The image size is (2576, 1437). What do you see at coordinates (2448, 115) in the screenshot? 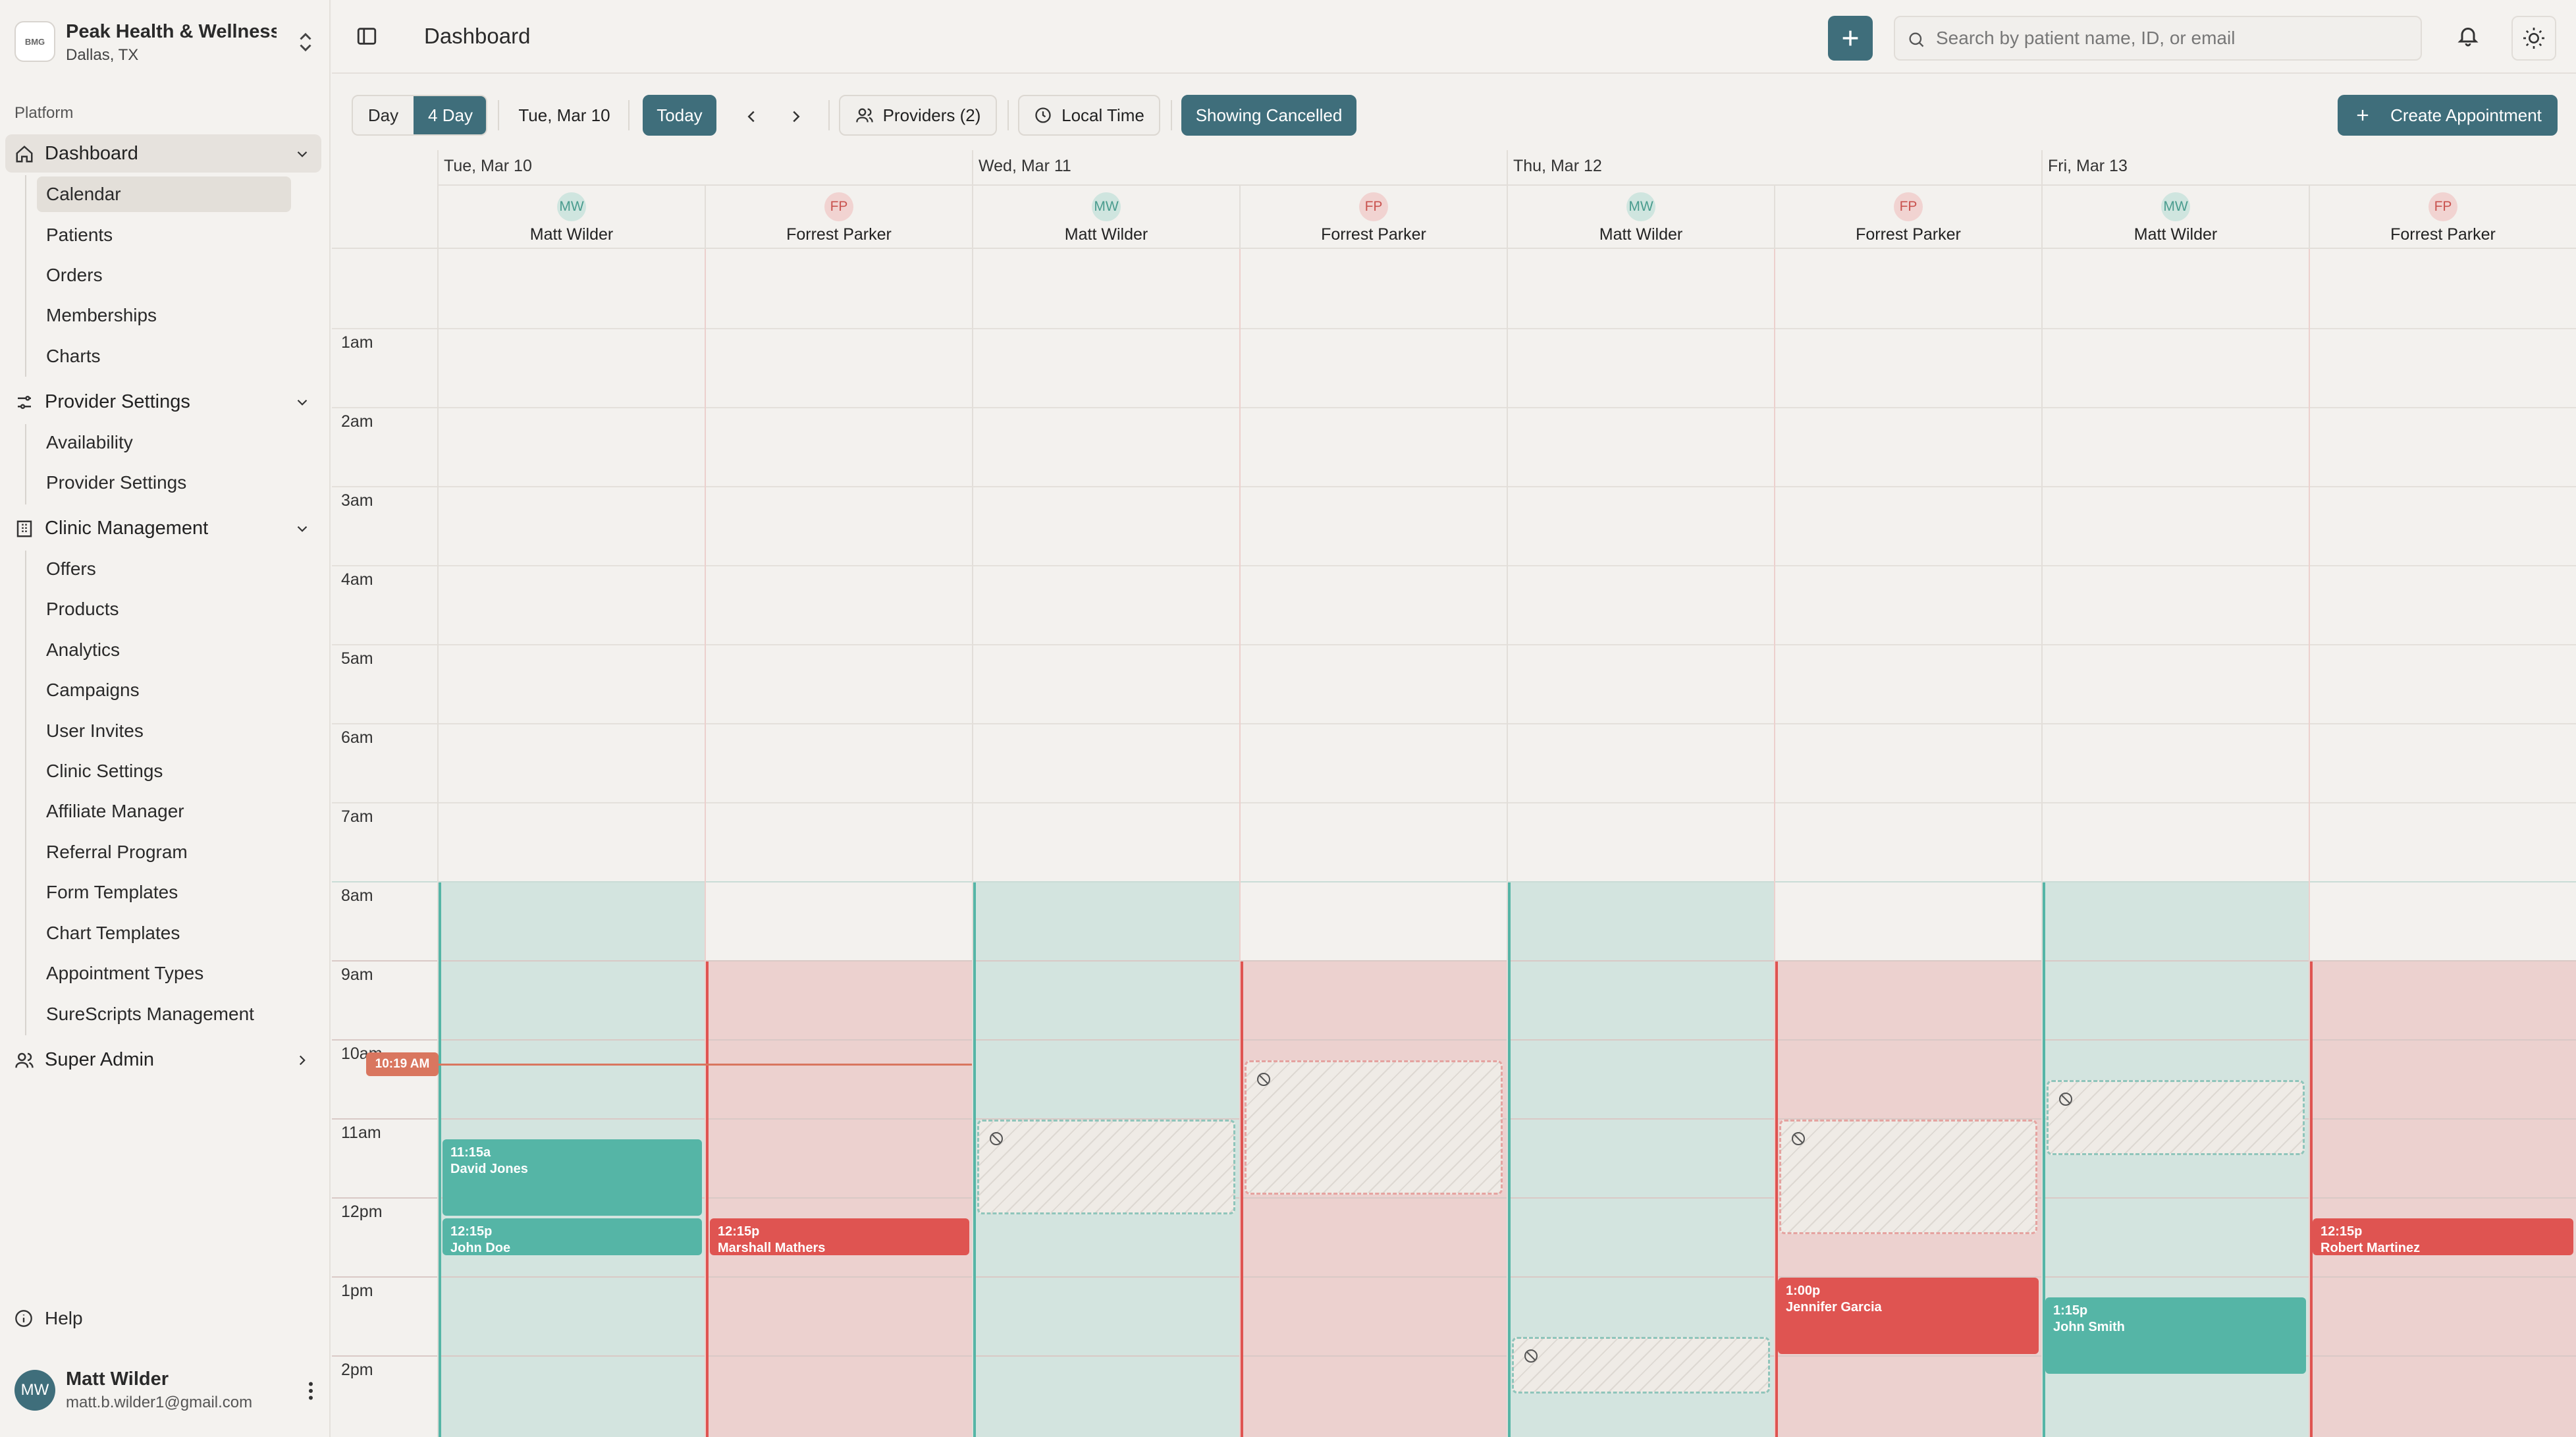
I see `create-appointment-button: Create Appointment` at bounding box center [2448, 115].